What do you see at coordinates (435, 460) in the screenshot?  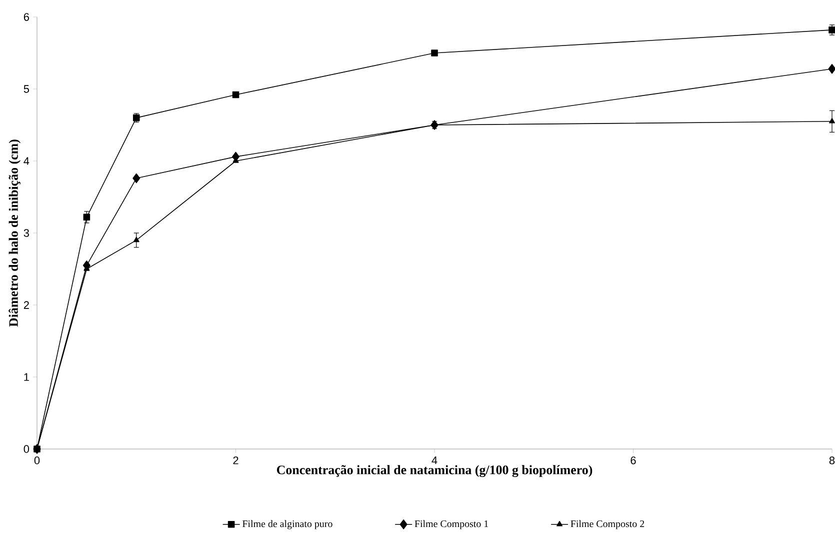 I see `x-tick-label: 4` at bounding box center [435, 460].